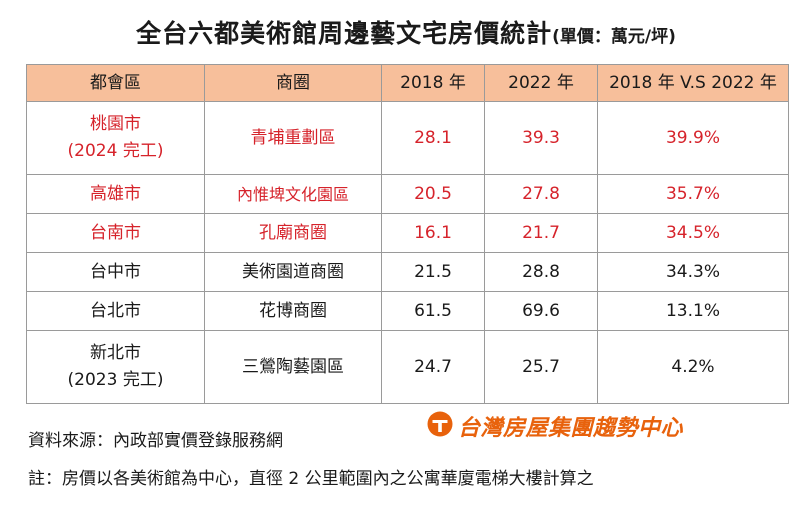 The height and width of the screenshot is (516, 812). I want to click on price-2022-cell: 21.7, so click(541, 233).